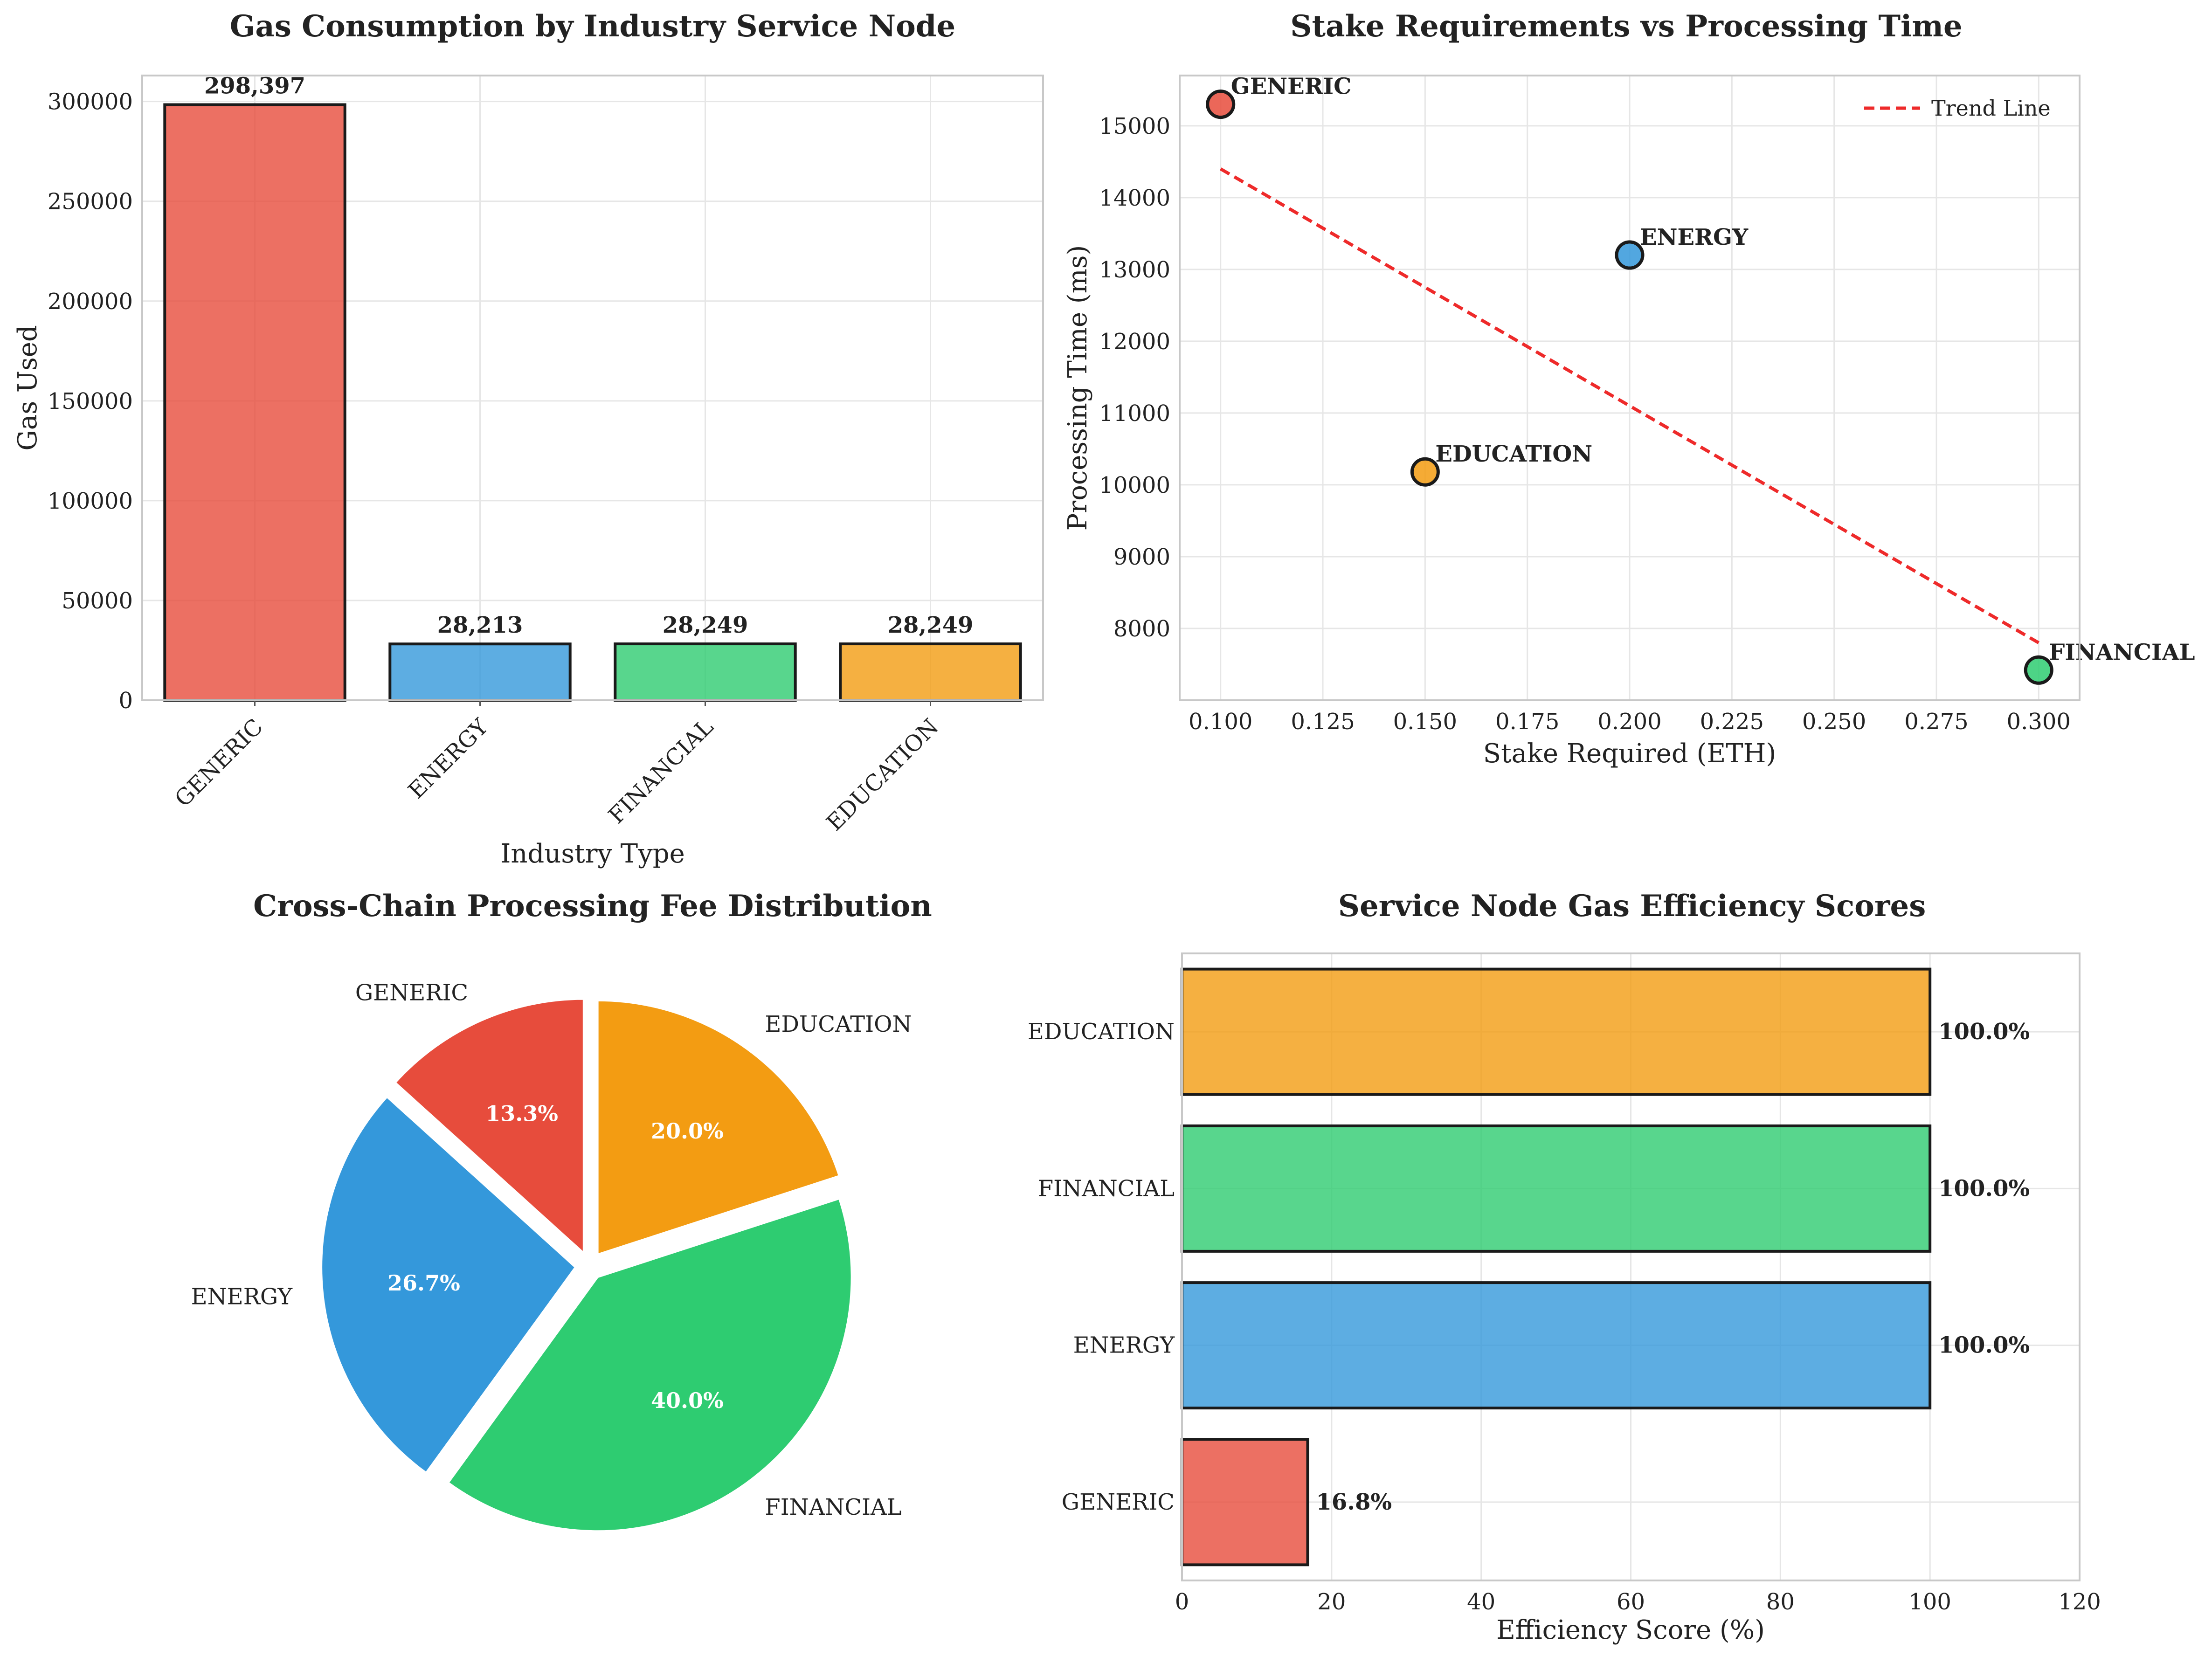 The width and height of the screenshot is (2212, 1656). What do you see at coordinates (2038, 670) in the screenshot?
I see `scatter-point-financial` at bounding box center [2038, 670].